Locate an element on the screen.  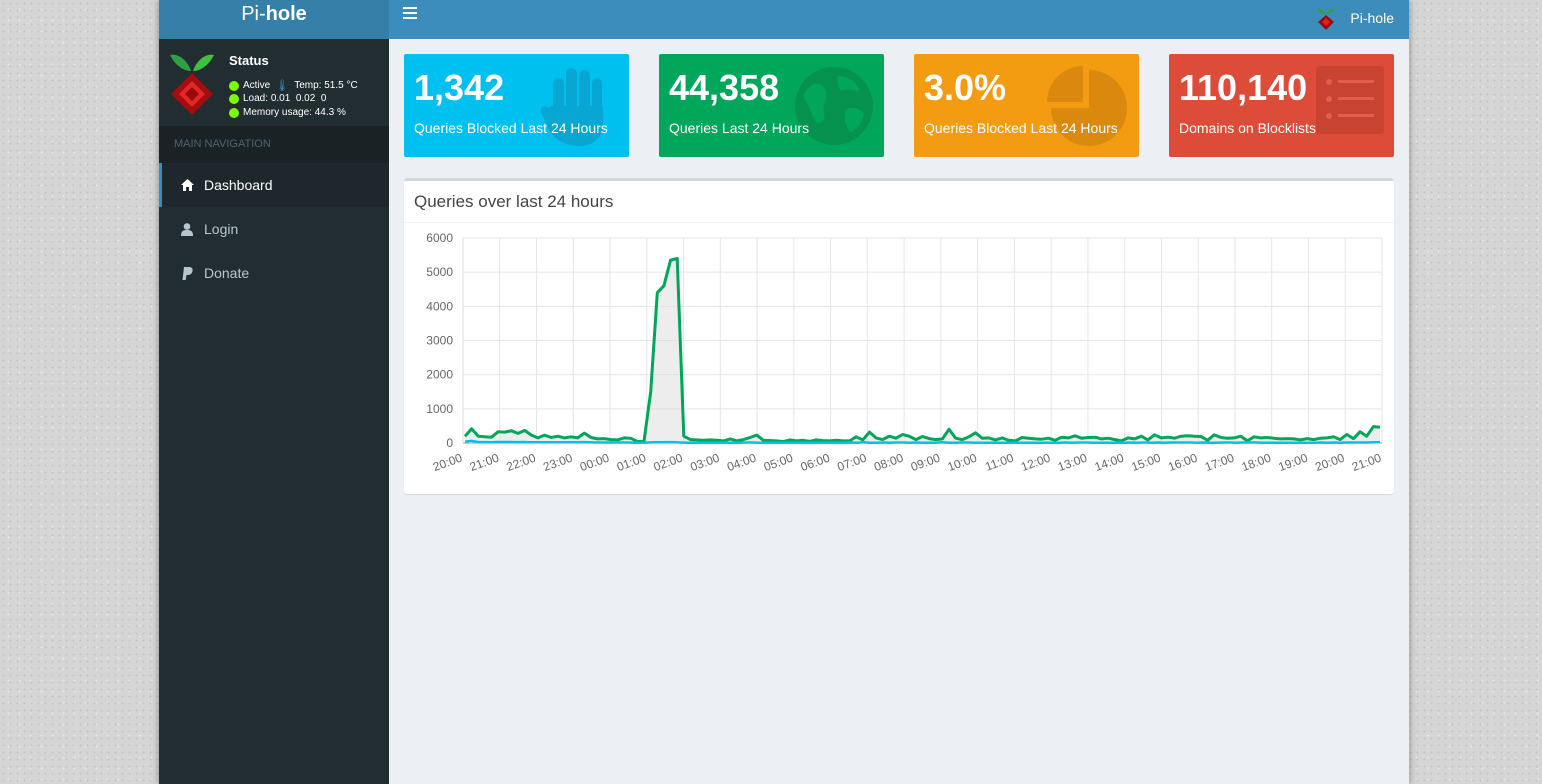
memory-dot-icon is located at coordinates (234, 112).